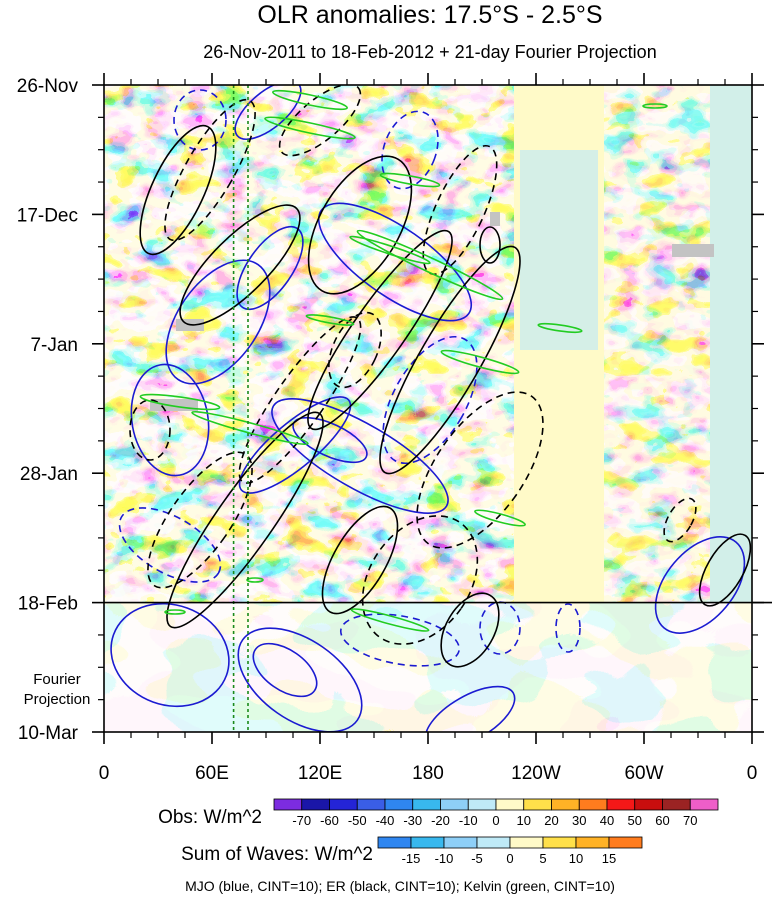  Describe the element at coordinates (635, 820) in the screenshot. I see `colorbar-level-label: 50` at that location.